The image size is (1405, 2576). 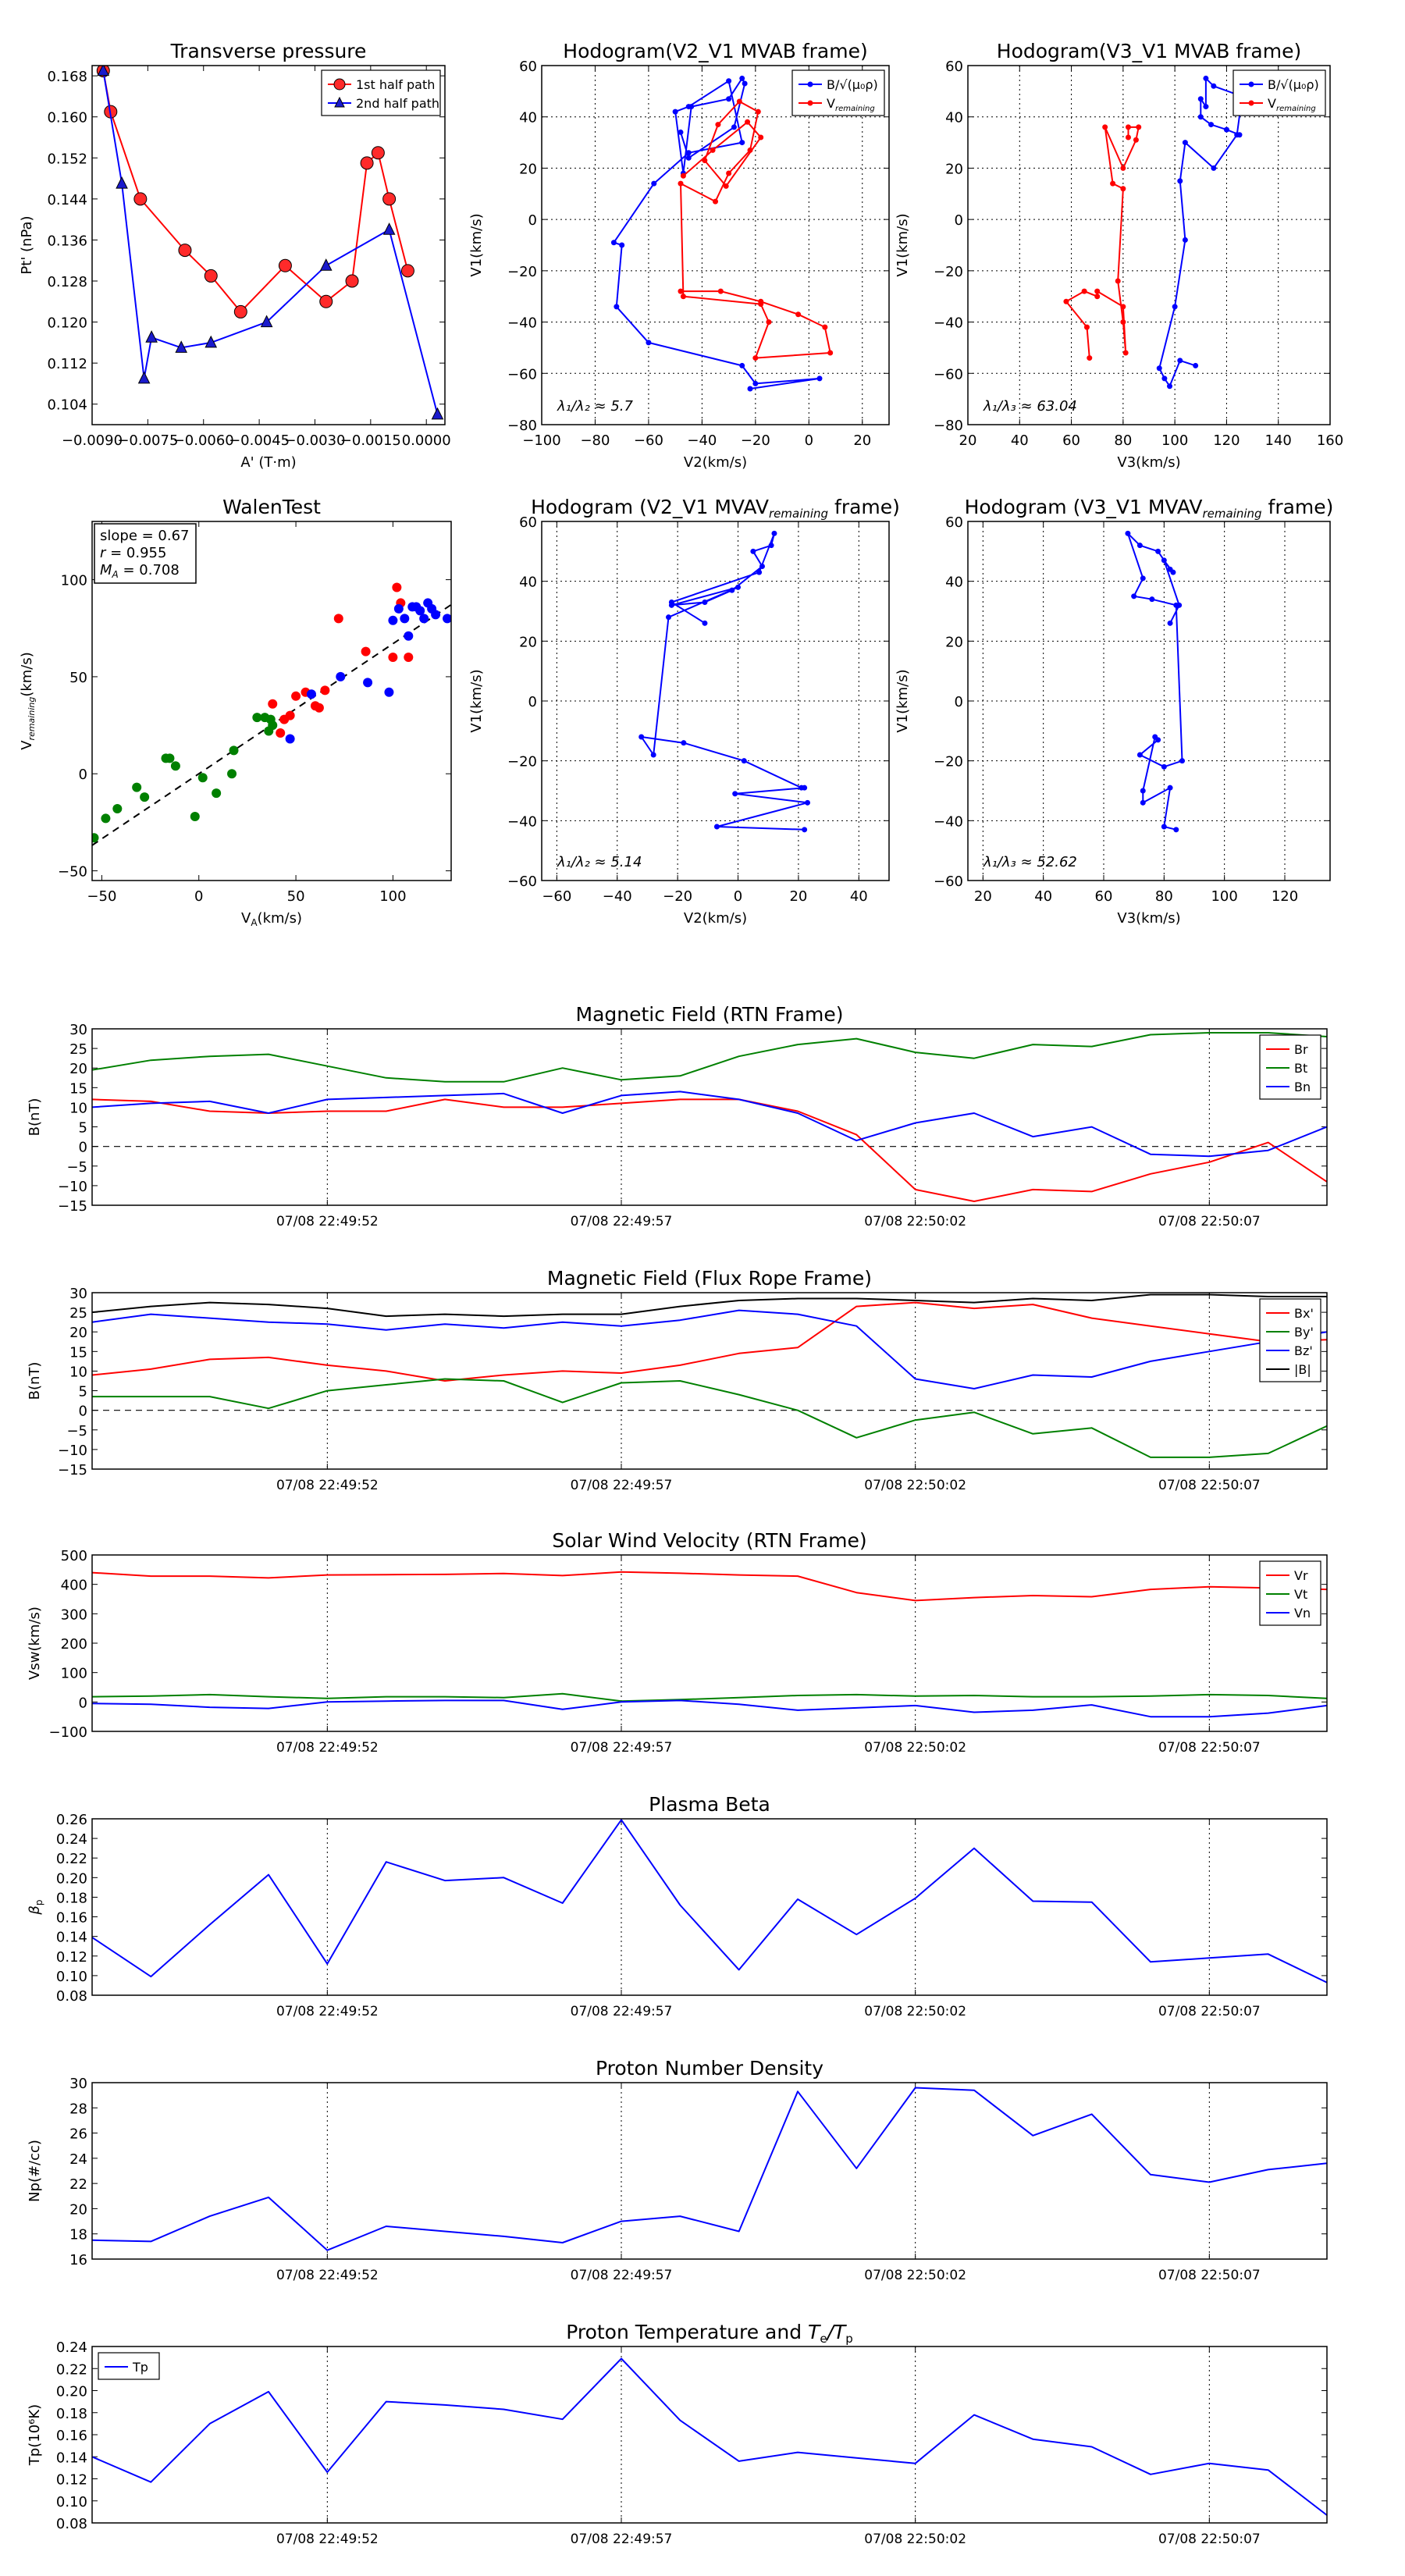 What do you see at coordinates (72, 2436) in the screenshot?
I see `y-tick-label: 0.16` at bounding box center [72, 2436].